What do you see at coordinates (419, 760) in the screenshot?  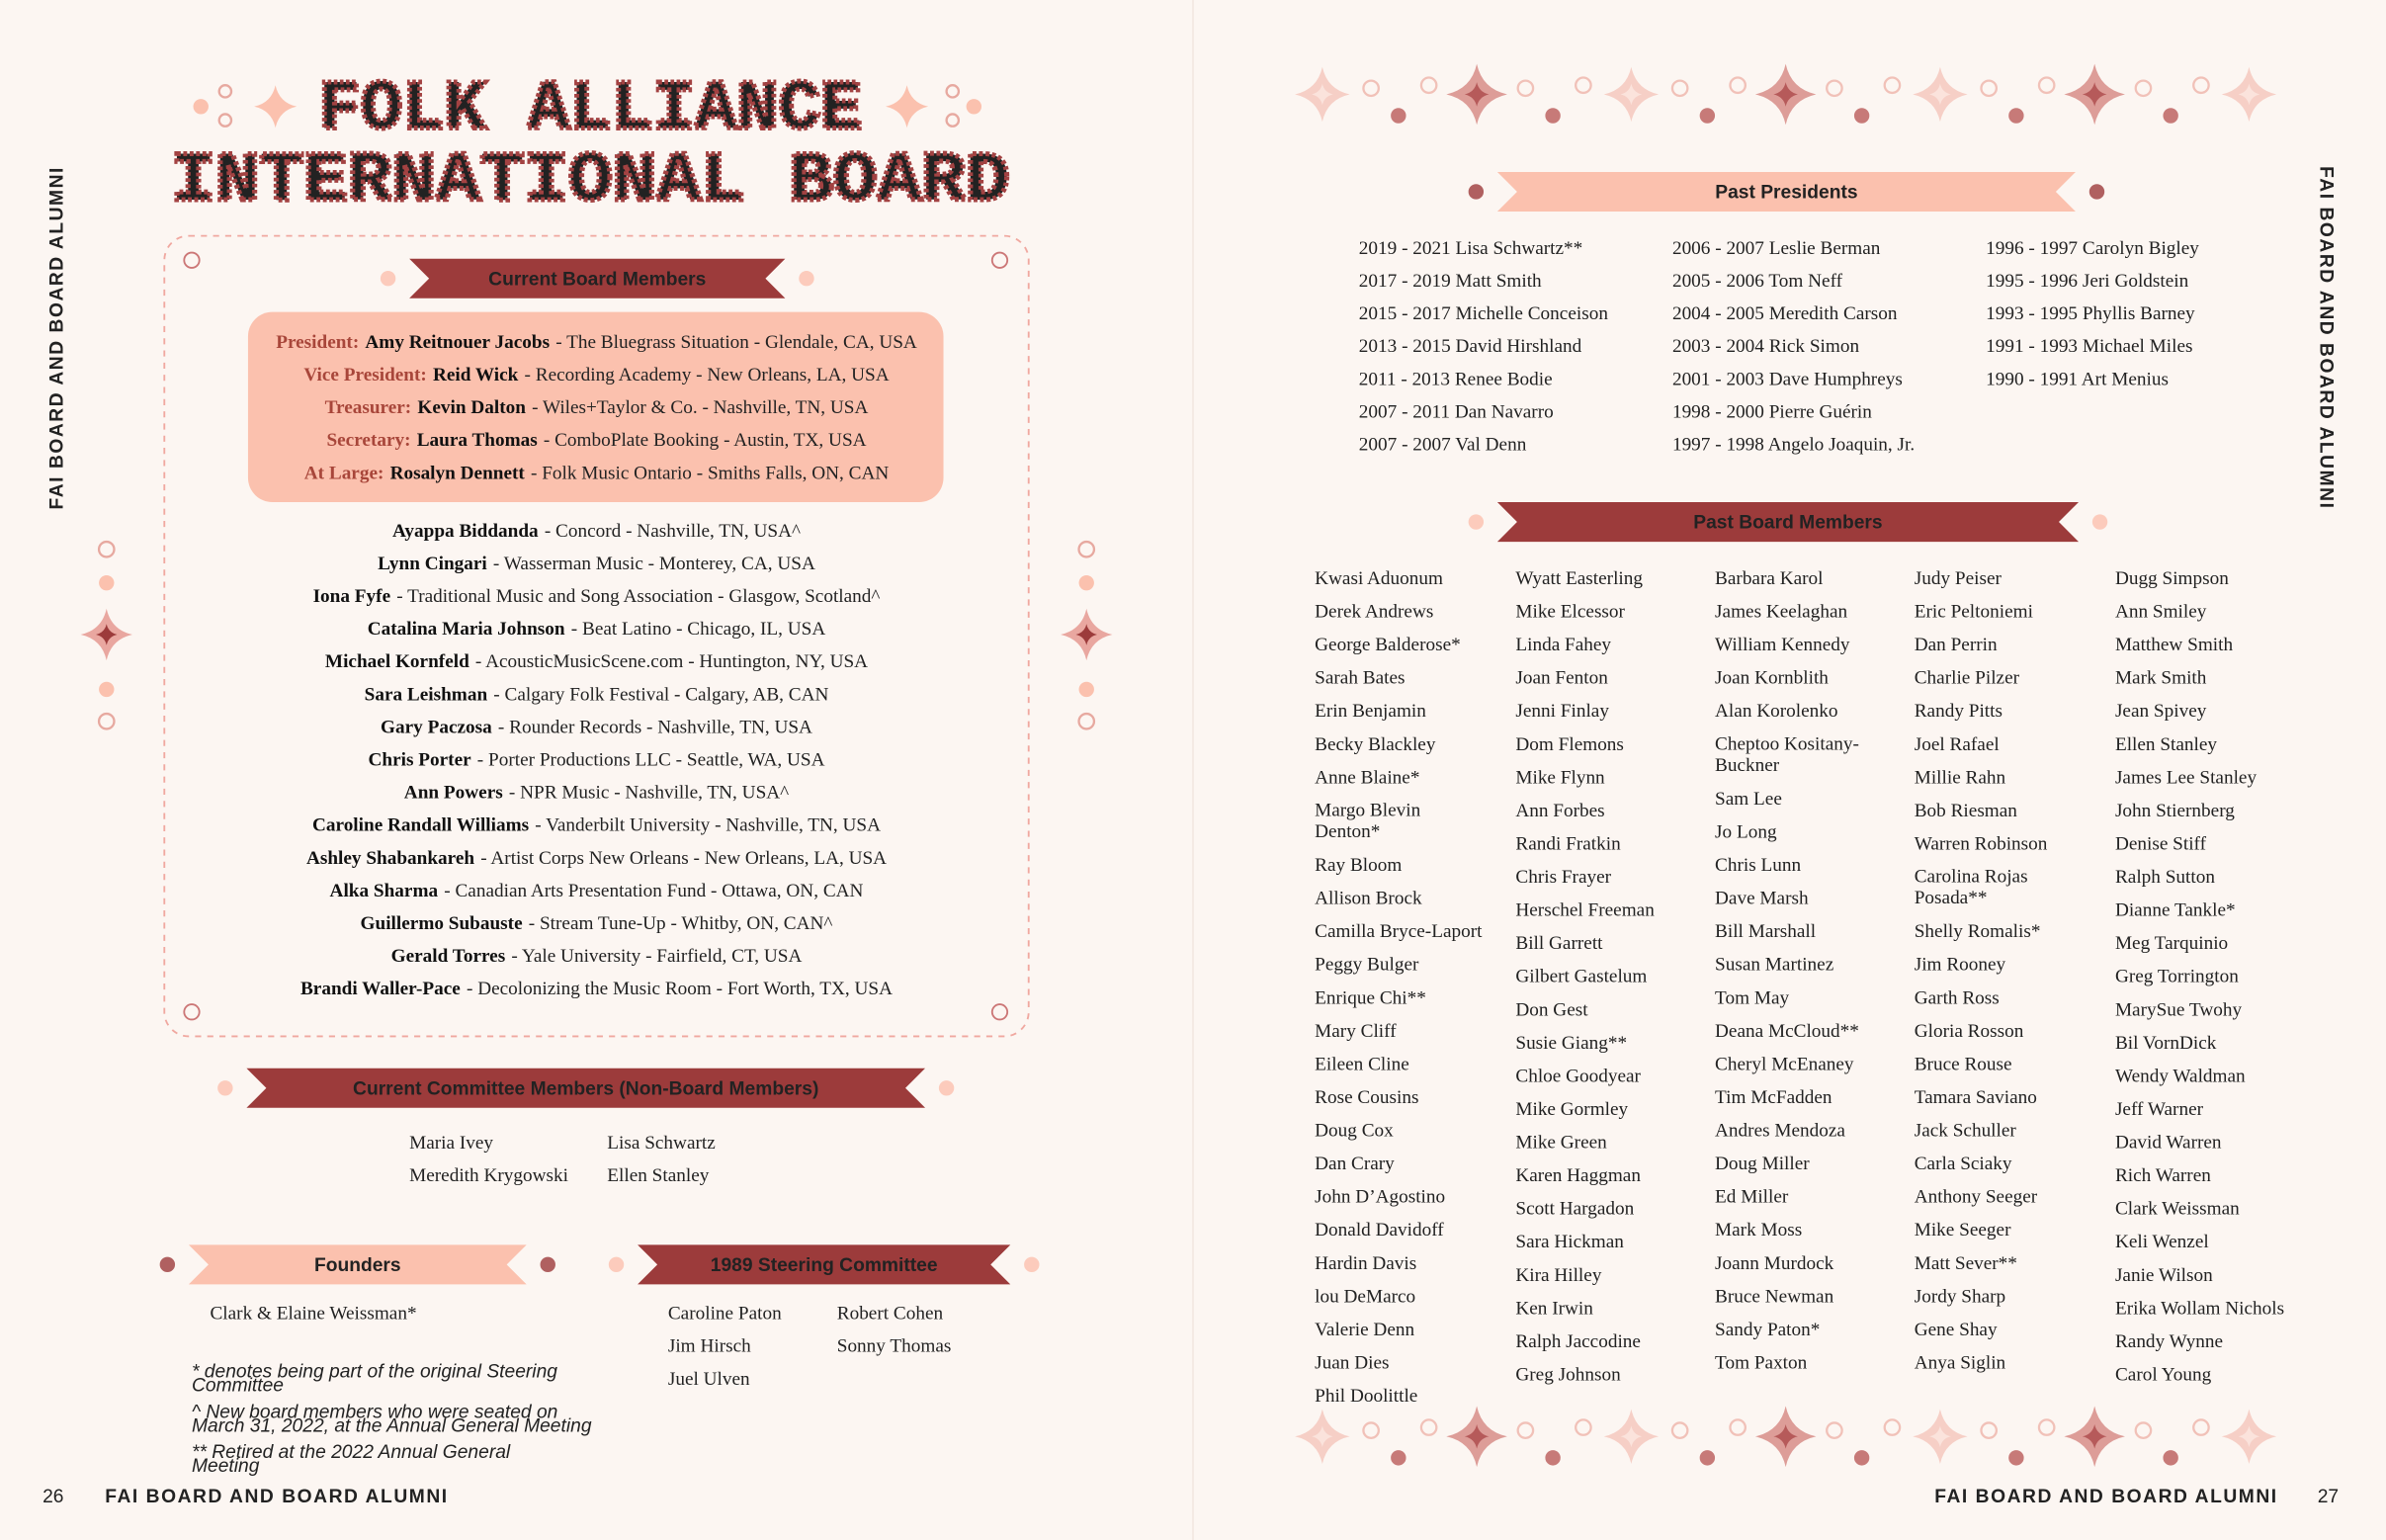 I see `member-name: Chris Porter` at bounding box center [419, 760].